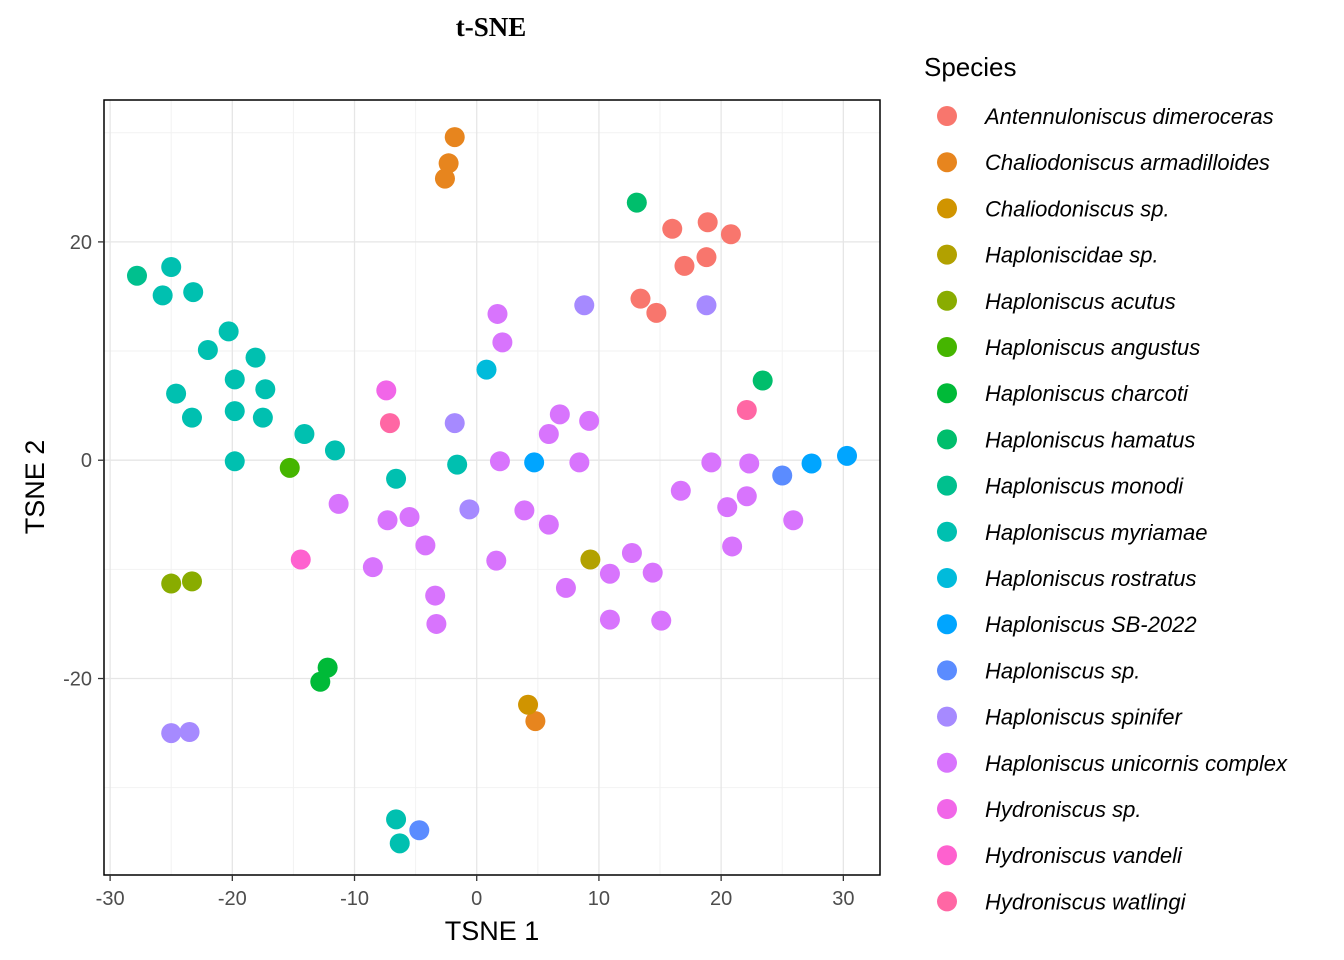 This screenshot has height=960, width=1344. What do you see at coordinates (843, 899) in the screenshot?
I see `x-tick-label: 30` at bounding box center [843, 899].